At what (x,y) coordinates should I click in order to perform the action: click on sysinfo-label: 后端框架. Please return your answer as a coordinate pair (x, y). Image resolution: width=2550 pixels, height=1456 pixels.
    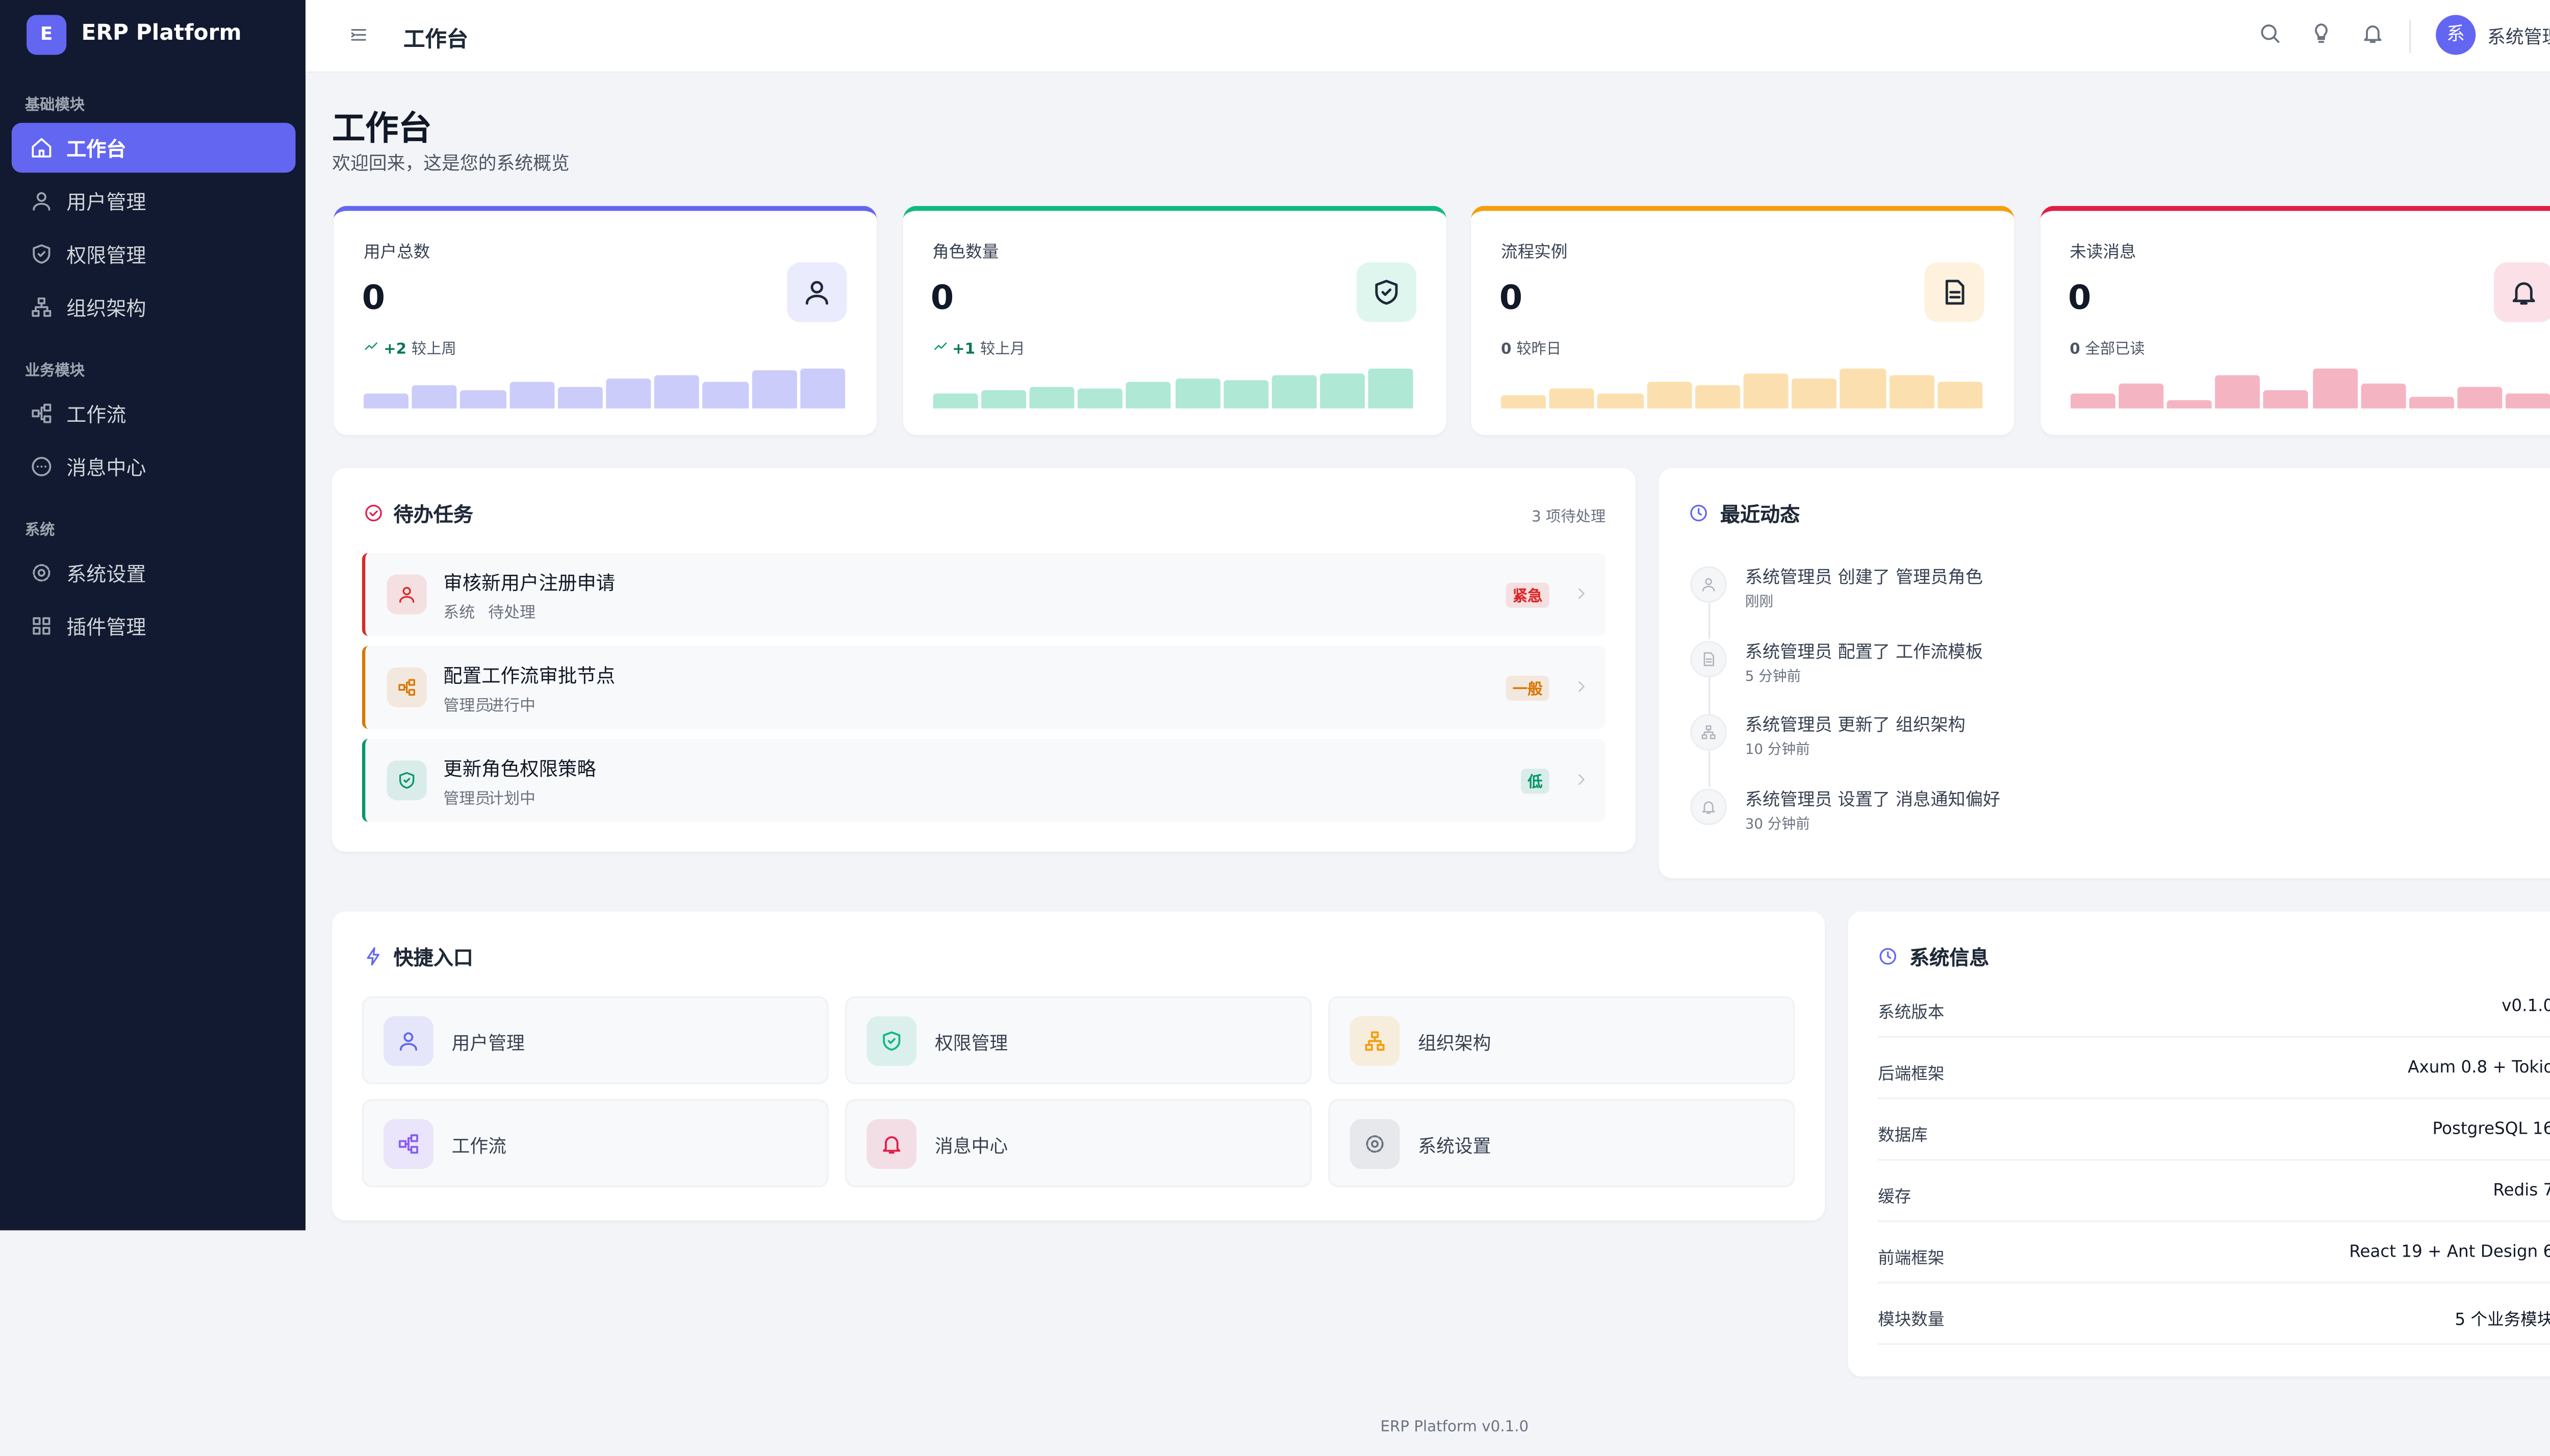
    Looking at the image, I should click on (1911, 1075).